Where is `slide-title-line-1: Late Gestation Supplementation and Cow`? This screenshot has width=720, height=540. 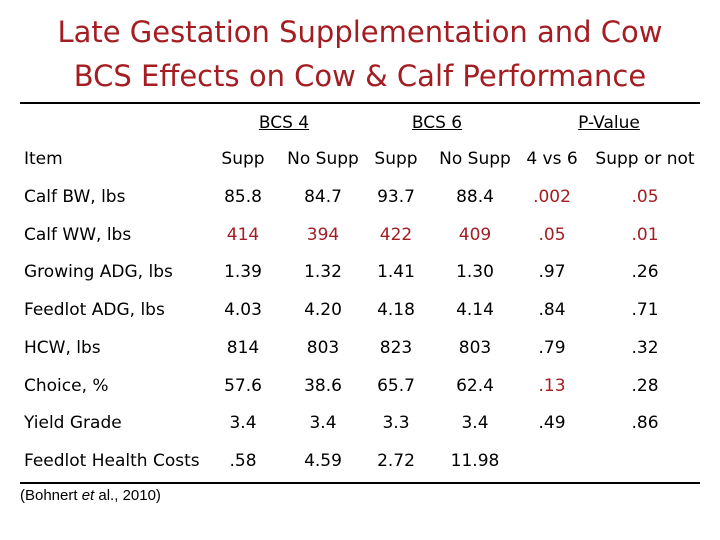 slide-title-line-1: Late Gestation Supplementation and Cow is located at coordinates (360, 32).